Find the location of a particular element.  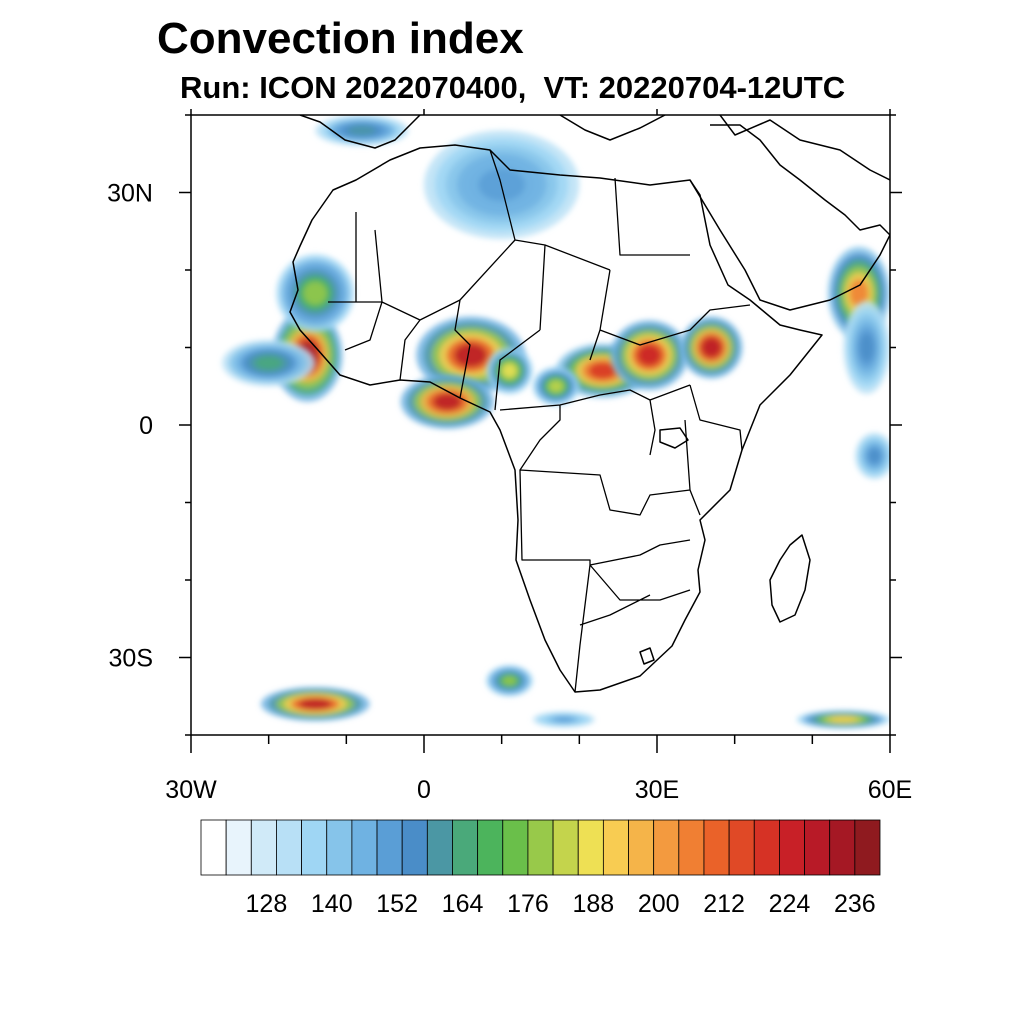

colorbar-label: 236 is located at coordinates (855, 904).